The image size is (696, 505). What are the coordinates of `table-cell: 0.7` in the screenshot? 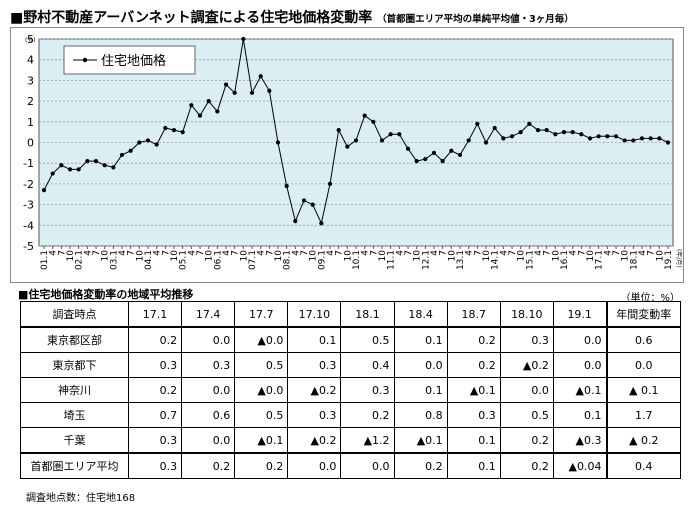 It's located at (155, 415).